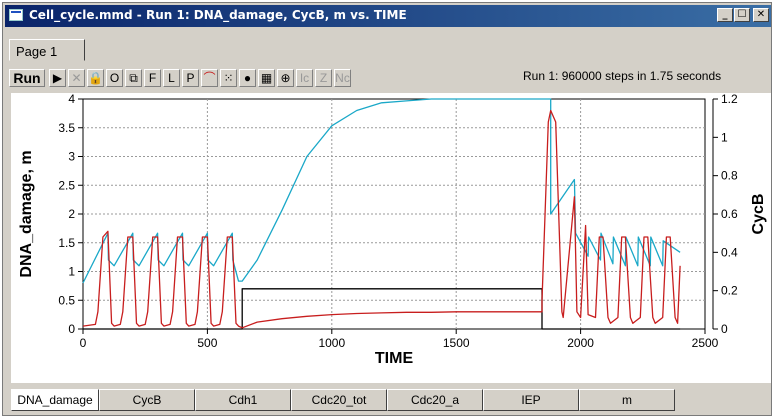 The image size is (772, 418). What do you see at coordinates (382, 309) in the screenshot?
I see `dna-damage-series` at bounding box center [382, 309].